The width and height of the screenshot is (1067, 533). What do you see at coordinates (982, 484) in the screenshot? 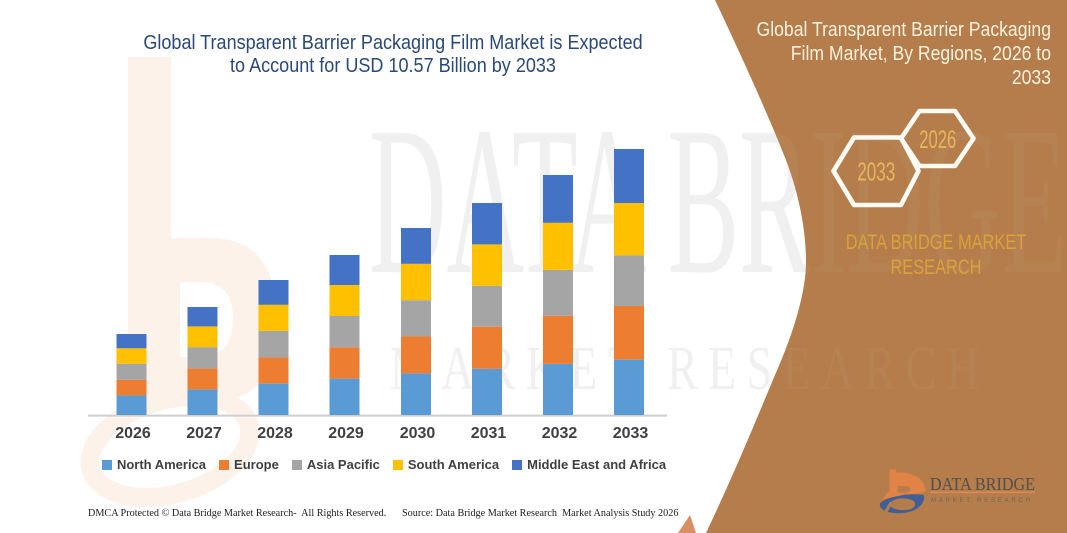
I see `svg-text: DATA BRIDGE` at bounding box center [982, 484].